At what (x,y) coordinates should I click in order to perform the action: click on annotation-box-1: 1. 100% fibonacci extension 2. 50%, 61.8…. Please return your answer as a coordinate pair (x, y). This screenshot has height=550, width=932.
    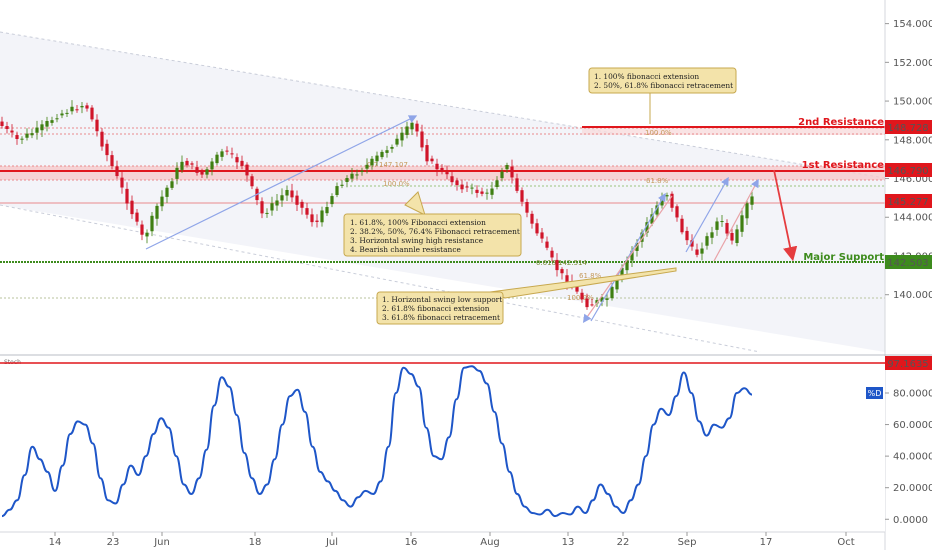
    Looking at the image, I should click on (662, 95).